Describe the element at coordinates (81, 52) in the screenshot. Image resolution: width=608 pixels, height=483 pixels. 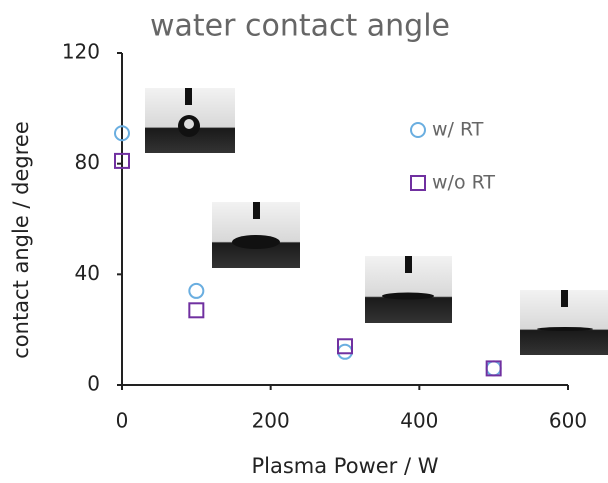
I see `y-tick-label: 120` at that location.